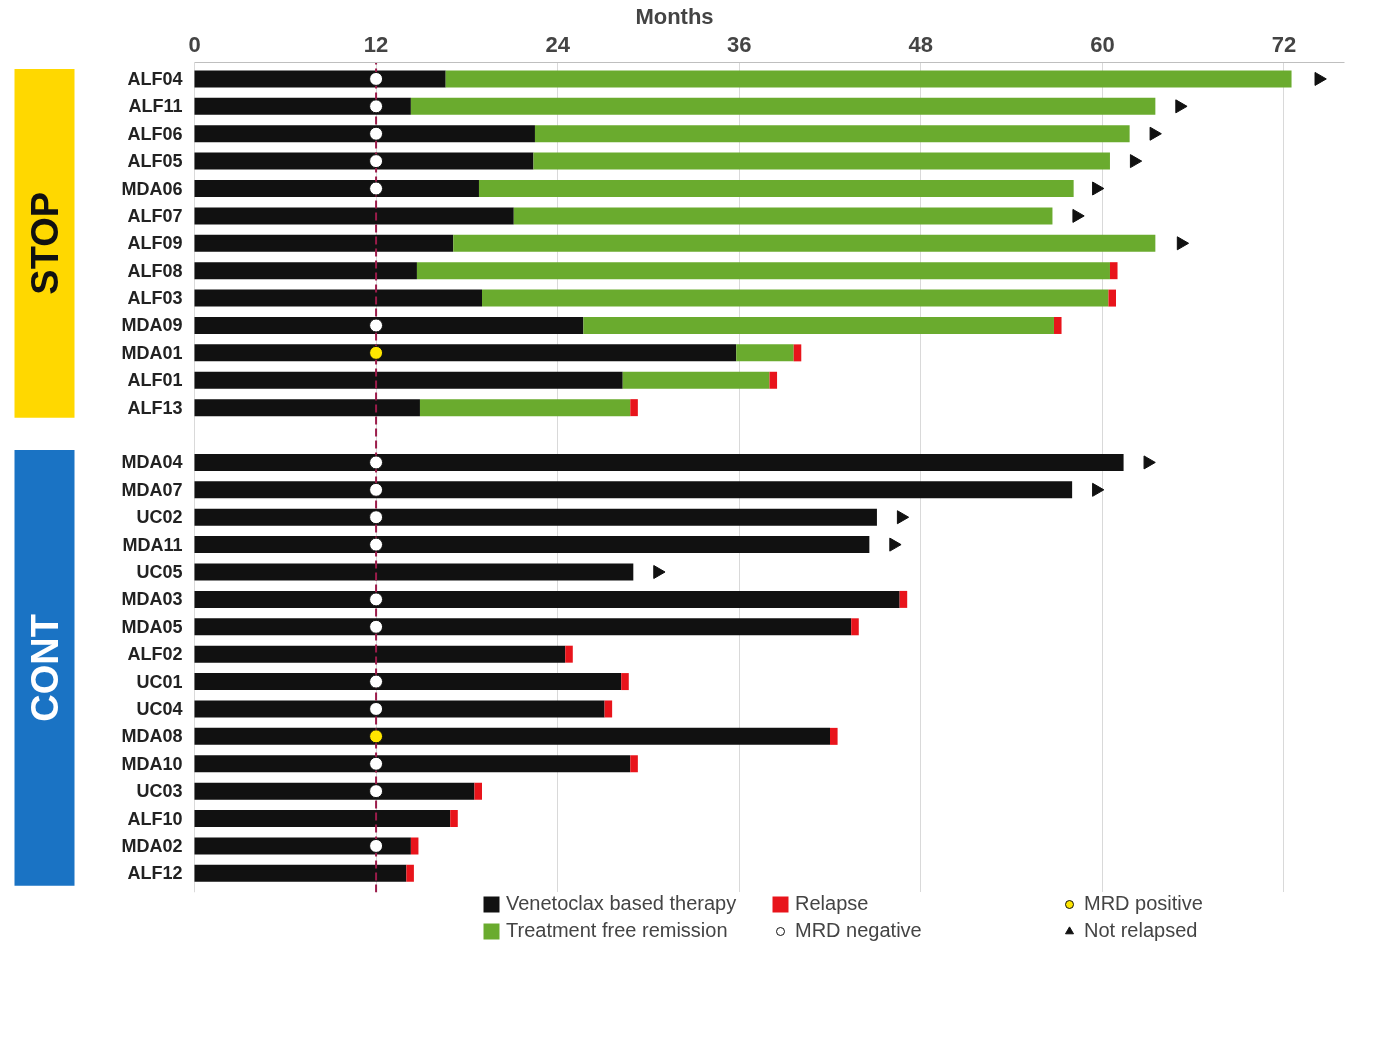 The image size is (1389, 1050). Describe the element at coordinates (159, 517) in the screenshot. I see `y-tick-label: UC02` at that location.